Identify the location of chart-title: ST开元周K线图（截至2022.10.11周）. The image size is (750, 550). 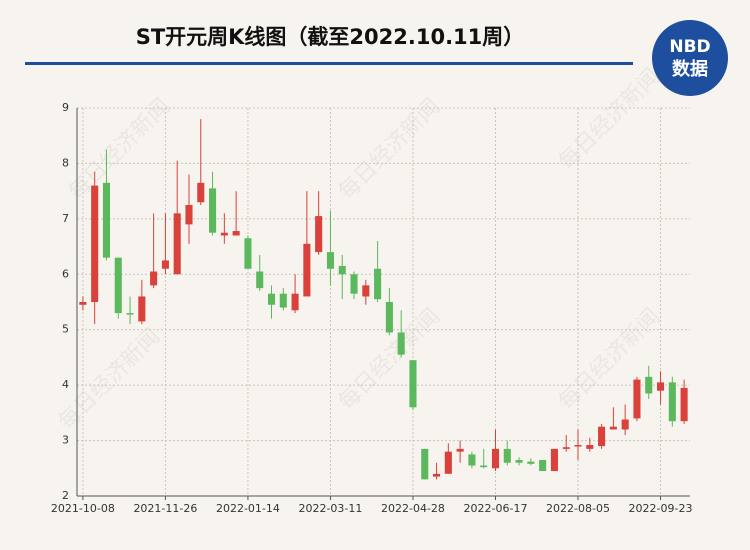
(330, 37).